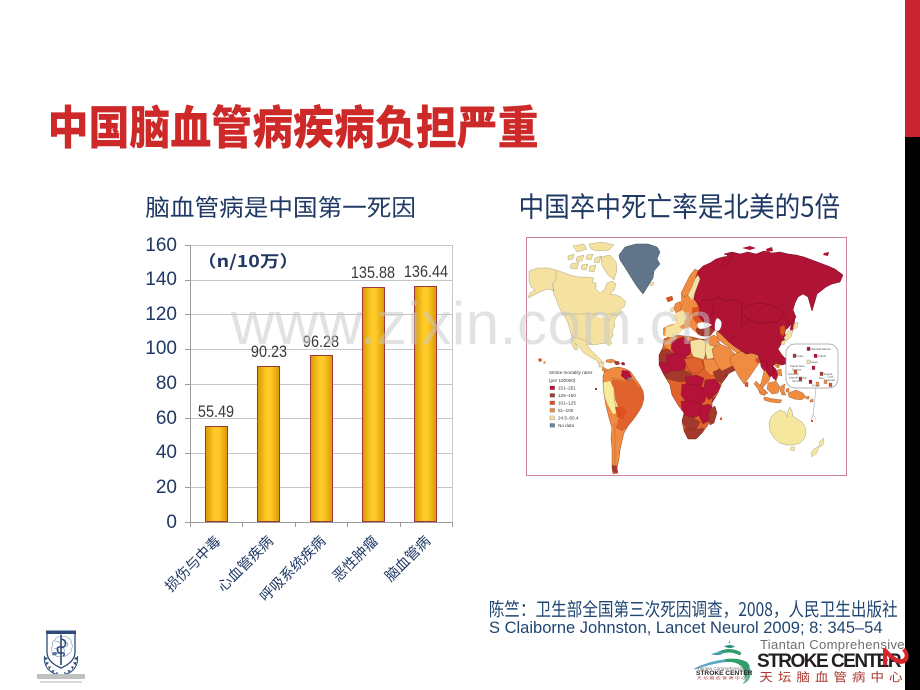 The image size is (920, 690). What do you see at coordinates (567, 388) in the screenshot?
I see `svg-text: 151–251` at bounding box center [567, 388].